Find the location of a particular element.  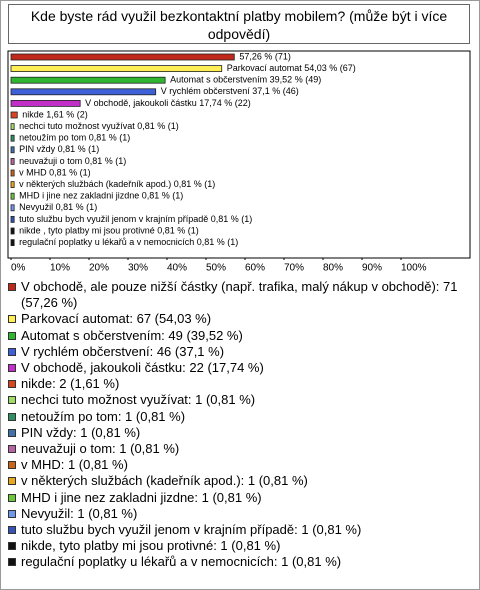

value-label: Automat s občerstvením 39,52 % (49) is located at coordinates (245, 80).